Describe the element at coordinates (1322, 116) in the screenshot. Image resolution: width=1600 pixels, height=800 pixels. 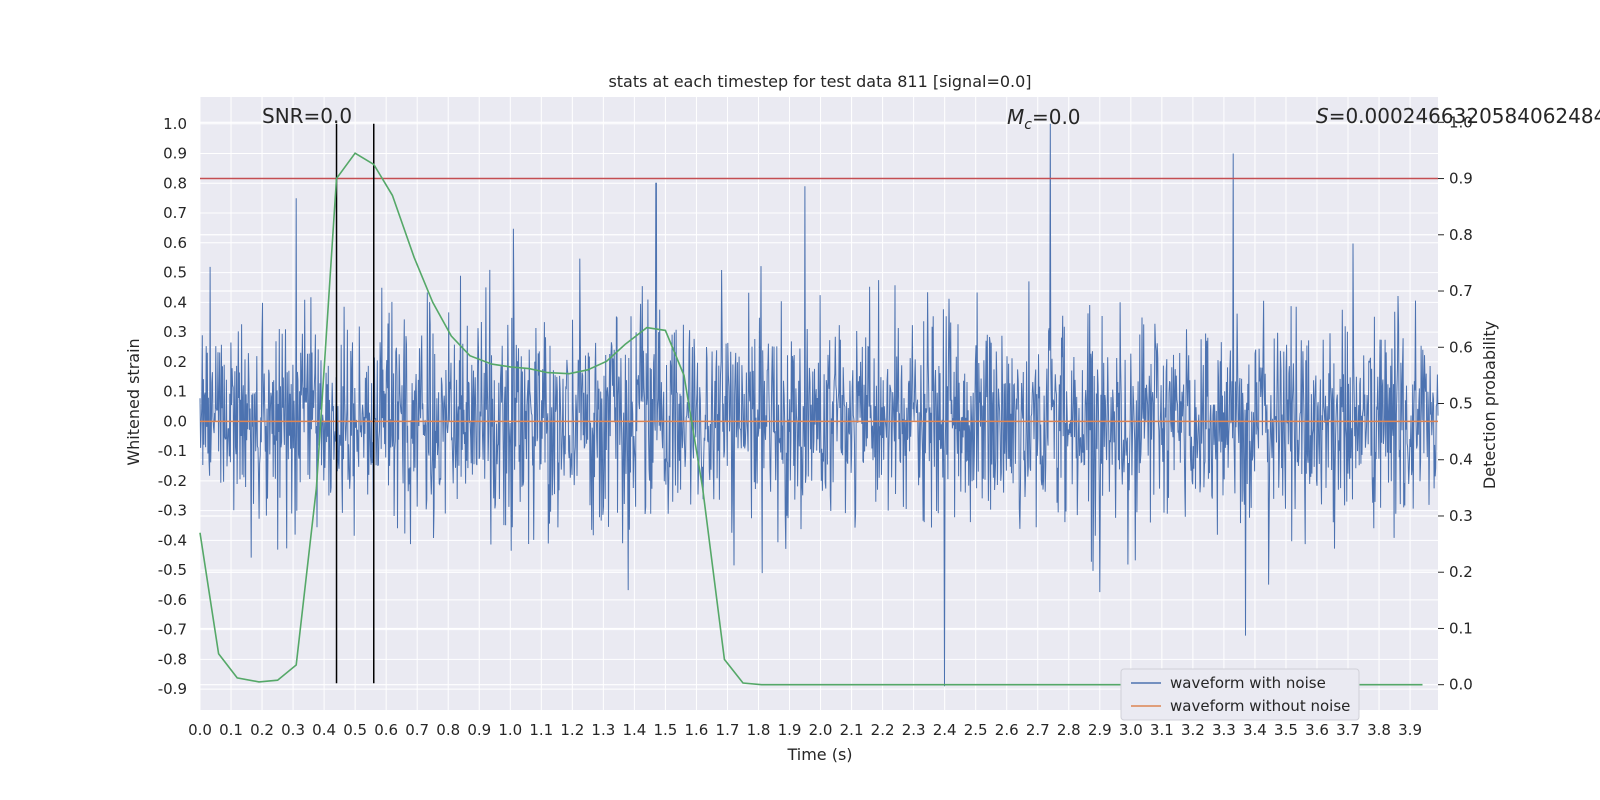
I see `s-symbol: S` at that location.